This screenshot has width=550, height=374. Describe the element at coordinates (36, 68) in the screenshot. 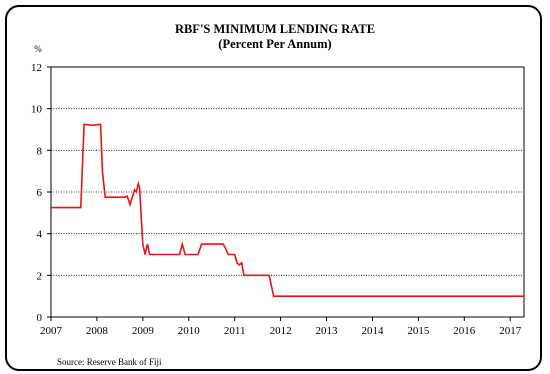

I see `y-tick-label: 12` at that location.